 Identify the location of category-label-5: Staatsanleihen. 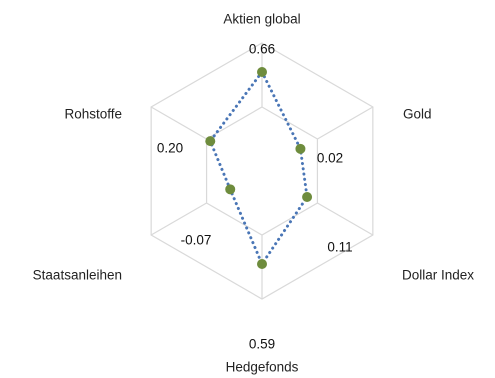
(77, 275).